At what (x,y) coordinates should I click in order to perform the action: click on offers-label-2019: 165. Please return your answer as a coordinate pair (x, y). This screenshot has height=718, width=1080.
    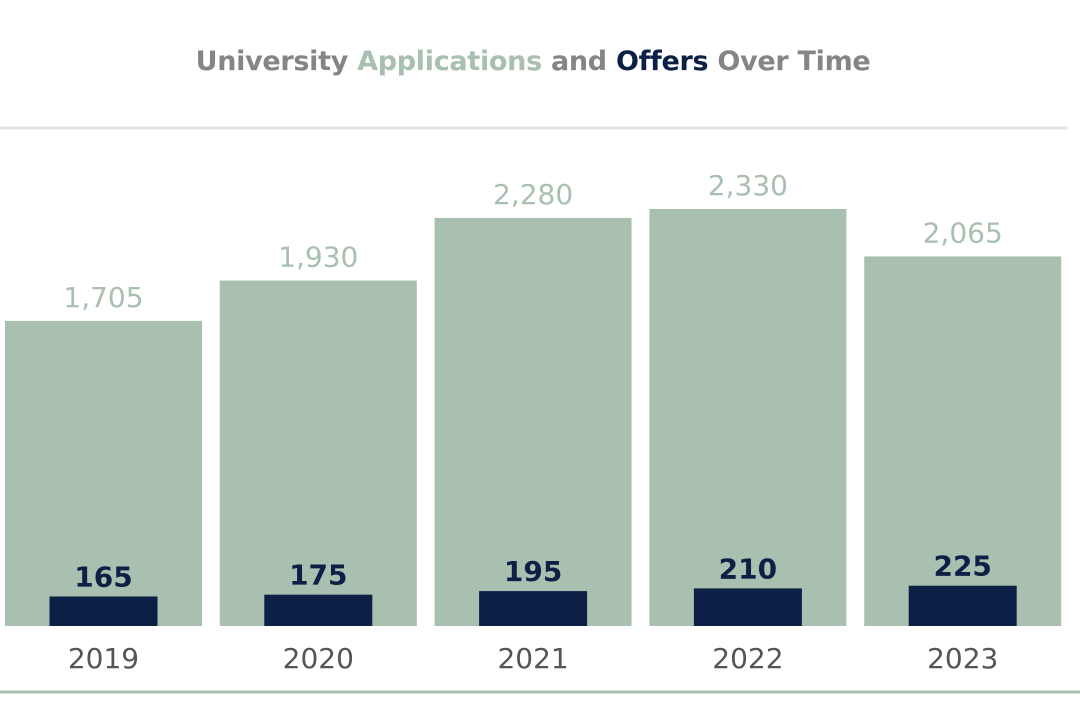
    Looking at the image, I should click on (103, 576).